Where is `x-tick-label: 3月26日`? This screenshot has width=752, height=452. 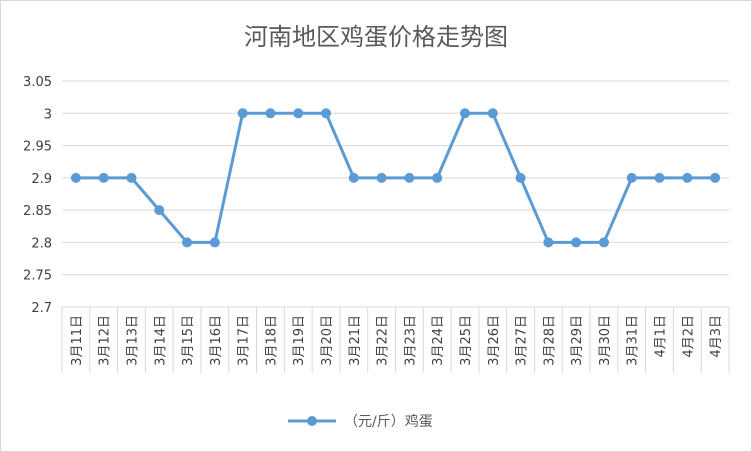 x-tick-label: 3月26日 is located at coordinates (494, 340).